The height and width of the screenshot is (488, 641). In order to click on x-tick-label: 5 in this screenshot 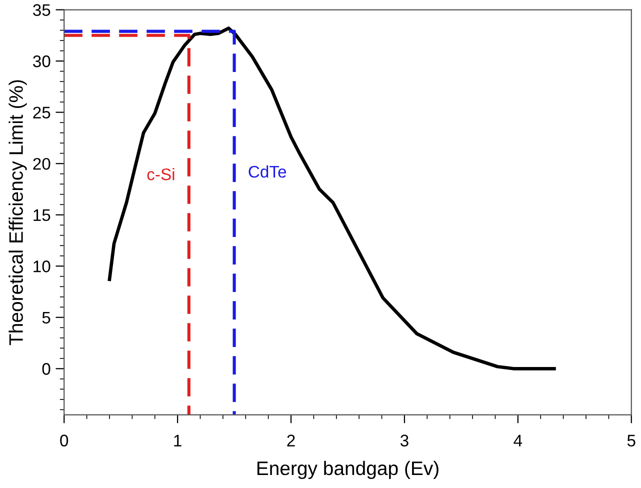, I will do `click(631, 440)`.